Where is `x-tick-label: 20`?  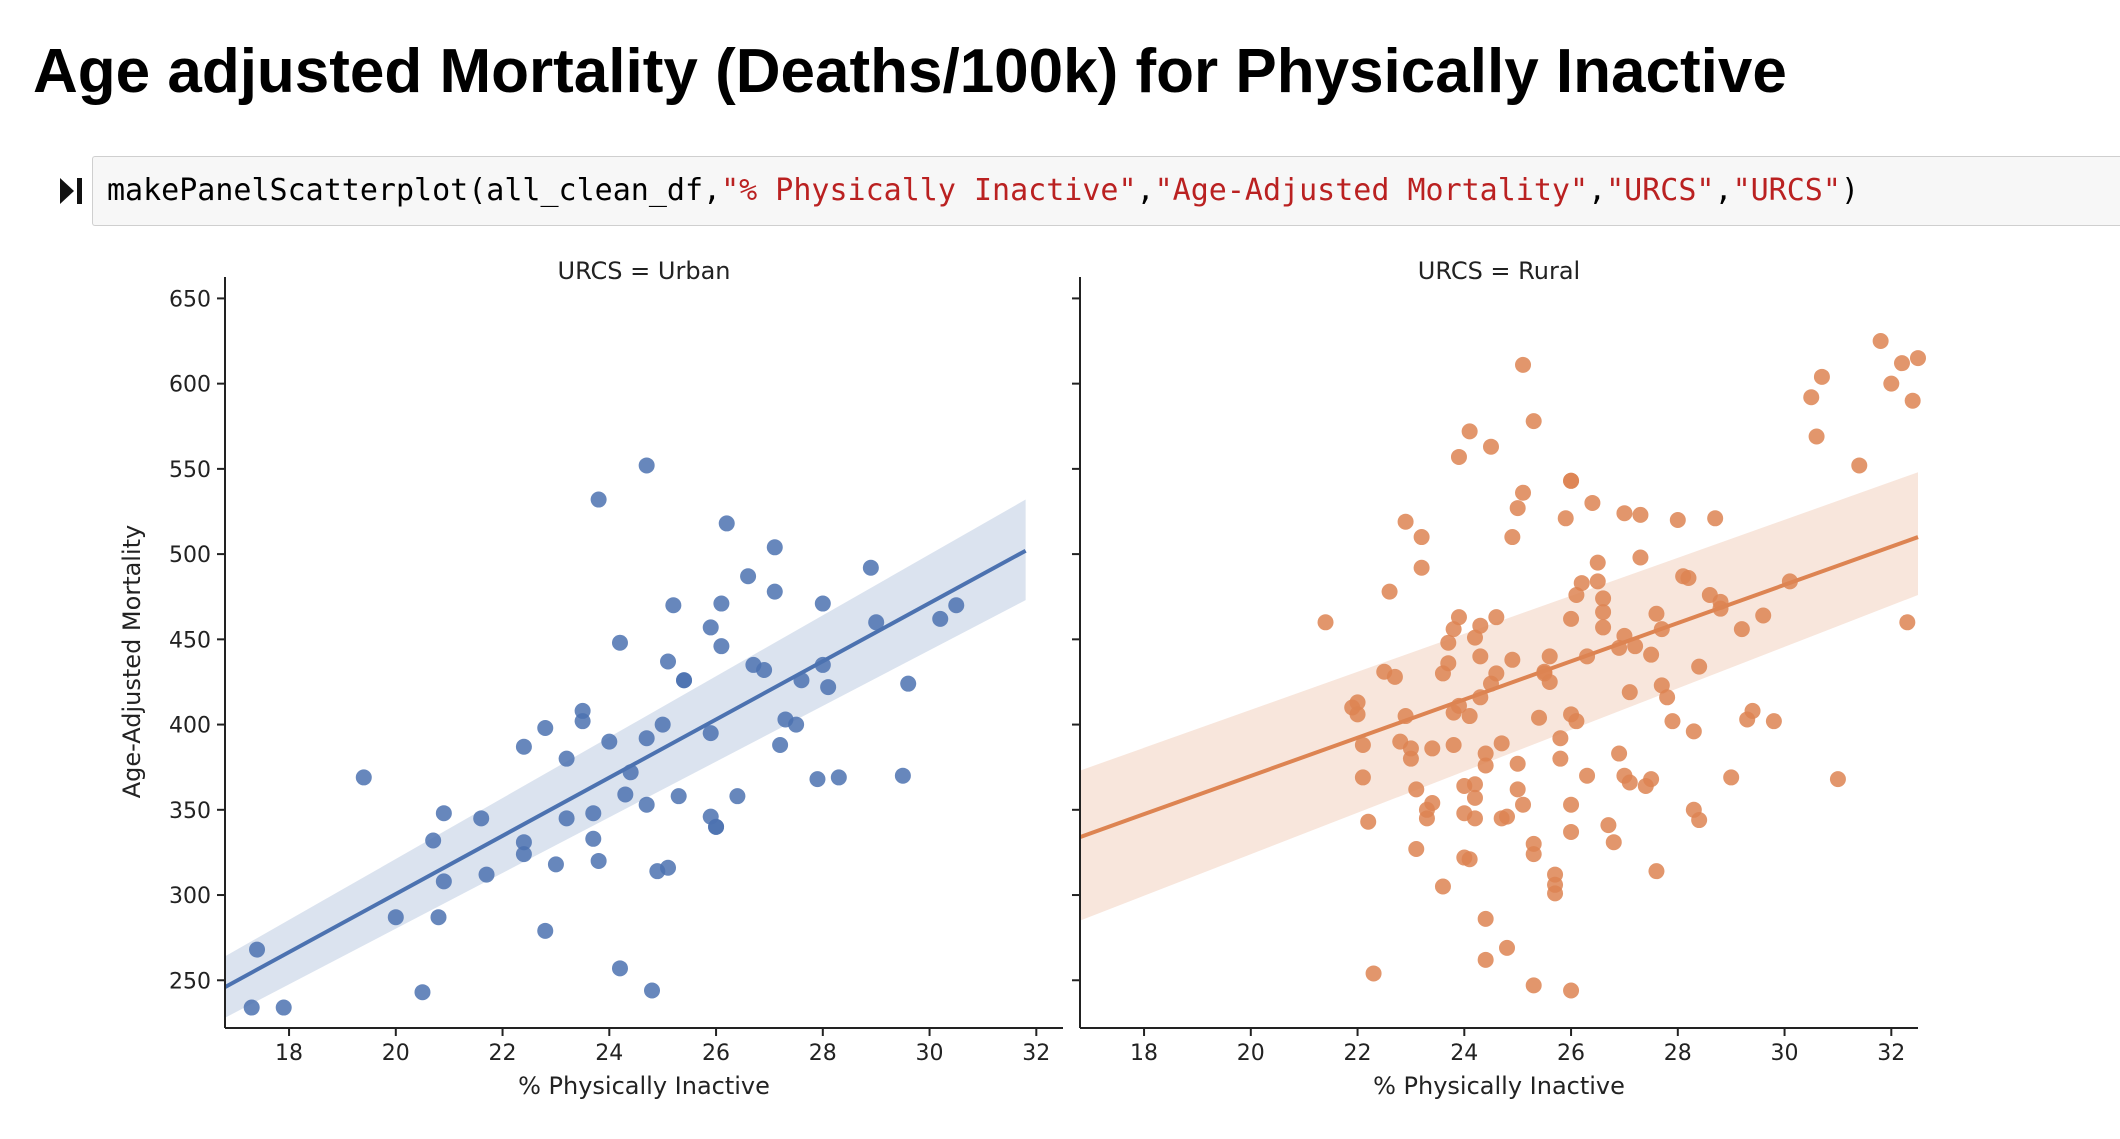 x-tick-label: 20 is located at coordinates (396, 1053).